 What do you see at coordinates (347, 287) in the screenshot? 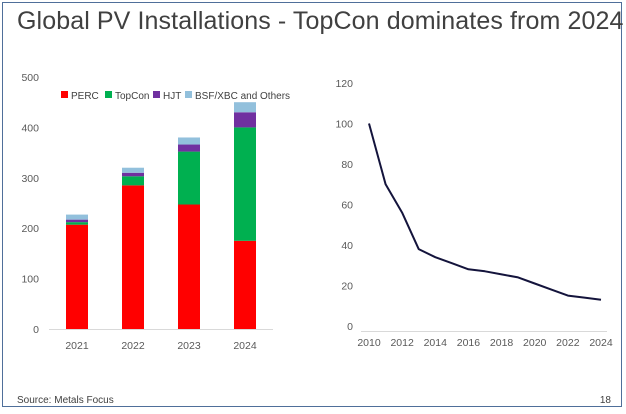
I see `line-y-tick-label: 20` at bounding box center [347, 287].